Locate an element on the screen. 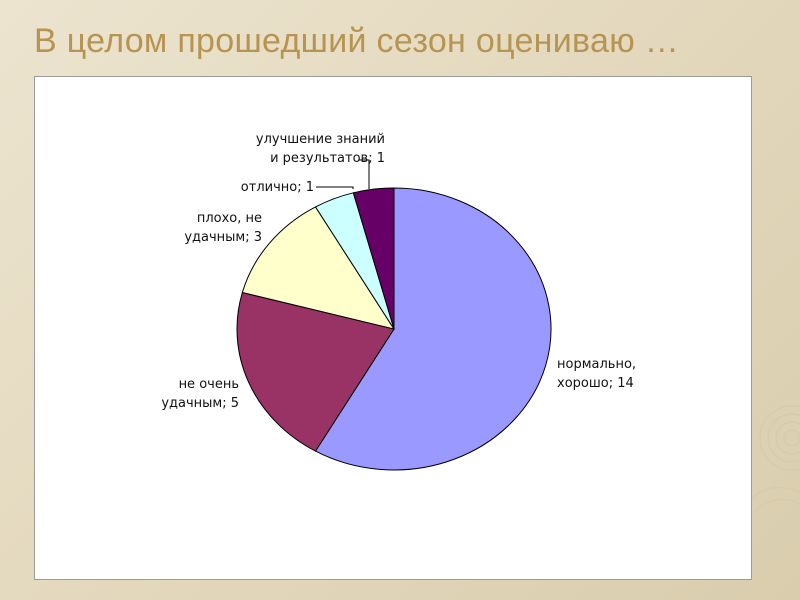  slice-label-3: плохо, не удачным; 3 is located at coordinates (223, 228).